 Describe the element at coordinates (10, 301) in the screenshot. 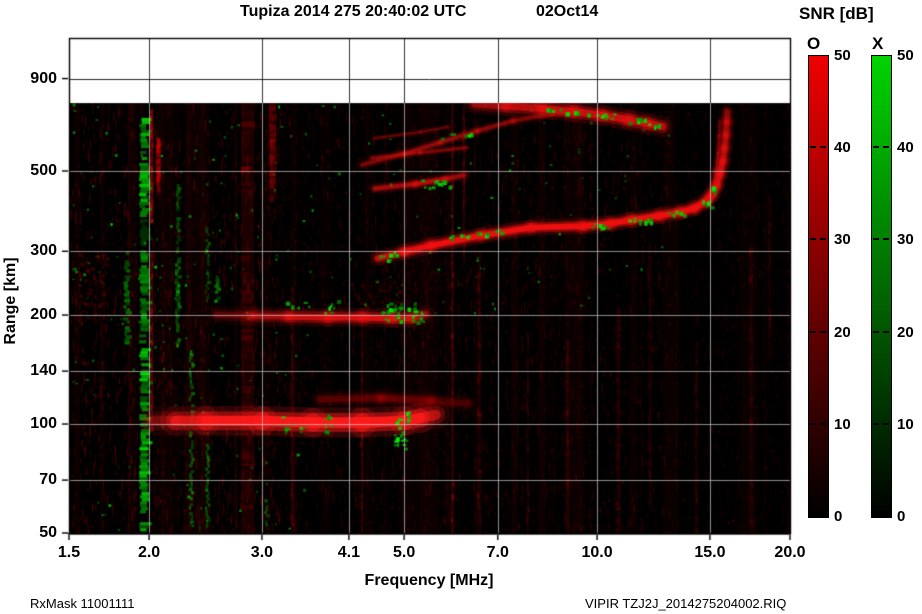

I see `y-axis-title: Range [km]` at that location.